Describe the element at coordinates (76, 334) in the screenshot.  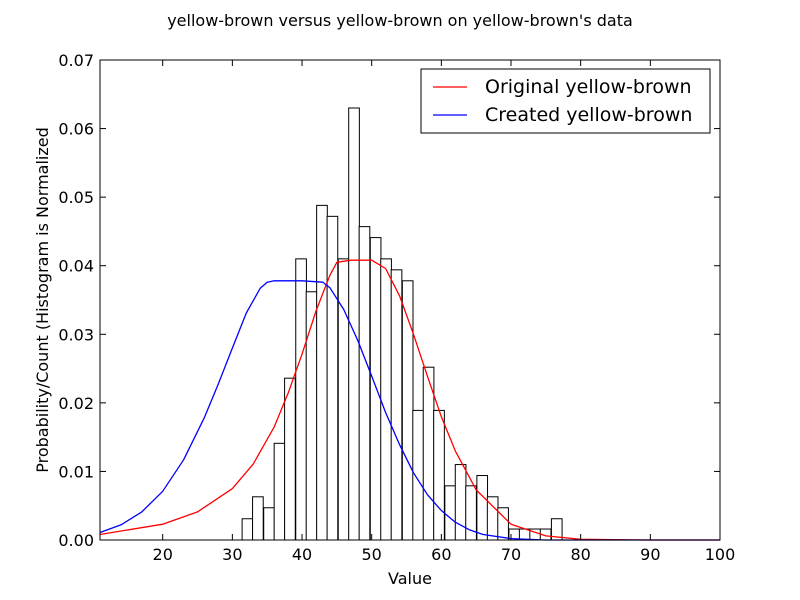
I see `y-tick-label: 0.03` at that location.